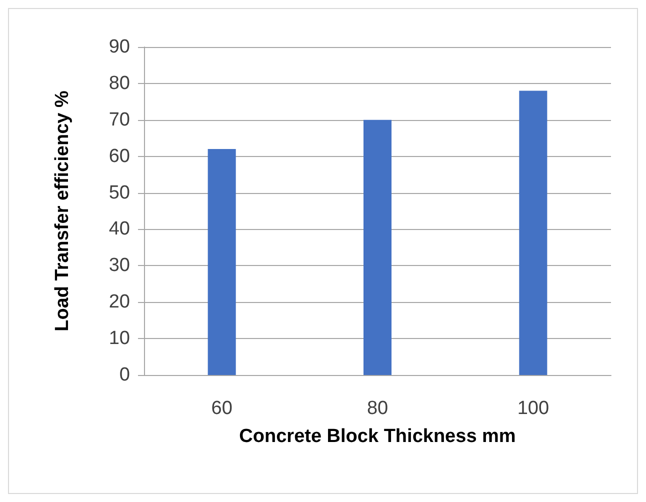 The height and width of the screenshot is (502, 646). I want to click on x-axis-title: Concrete Block Thickness mm, so click(377, 436).